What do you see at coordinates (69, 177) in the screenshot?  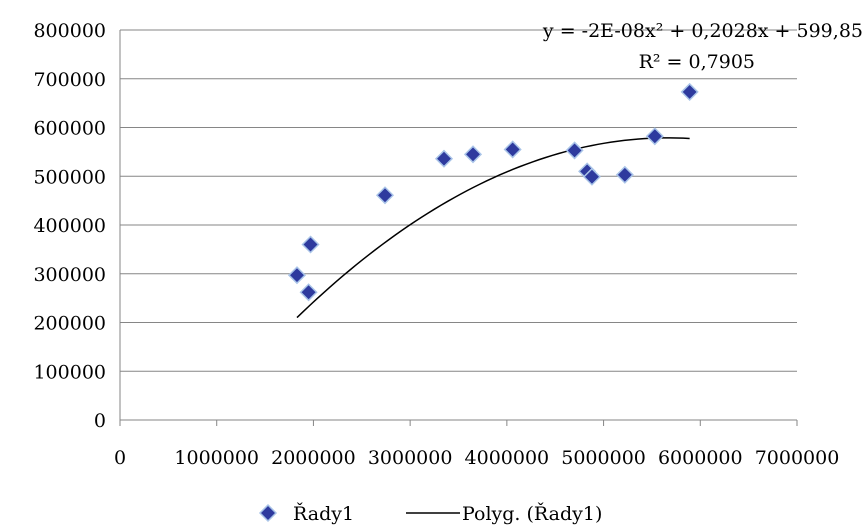 I see `y-tick-label: 500000` at bounding box center [69, 177].